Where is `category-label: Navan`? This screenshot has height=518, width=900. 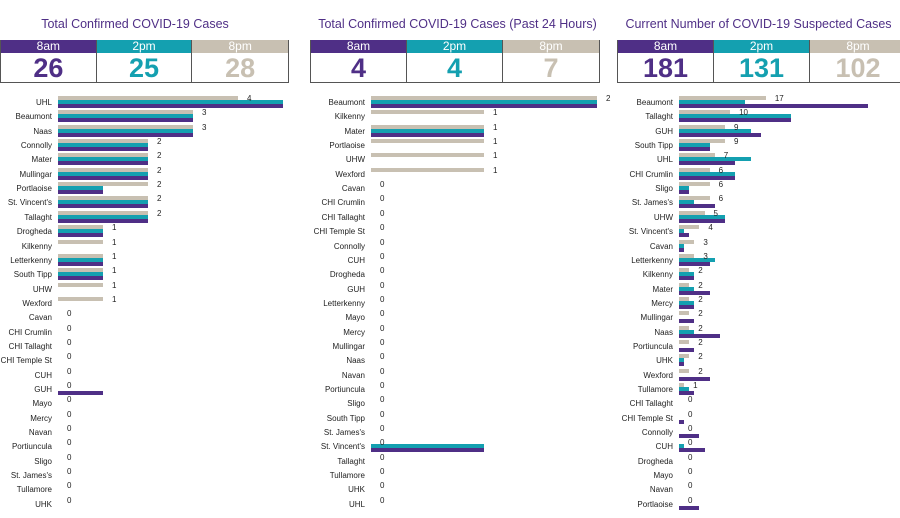 category-label: Navan is located at coordinates (40, 433).